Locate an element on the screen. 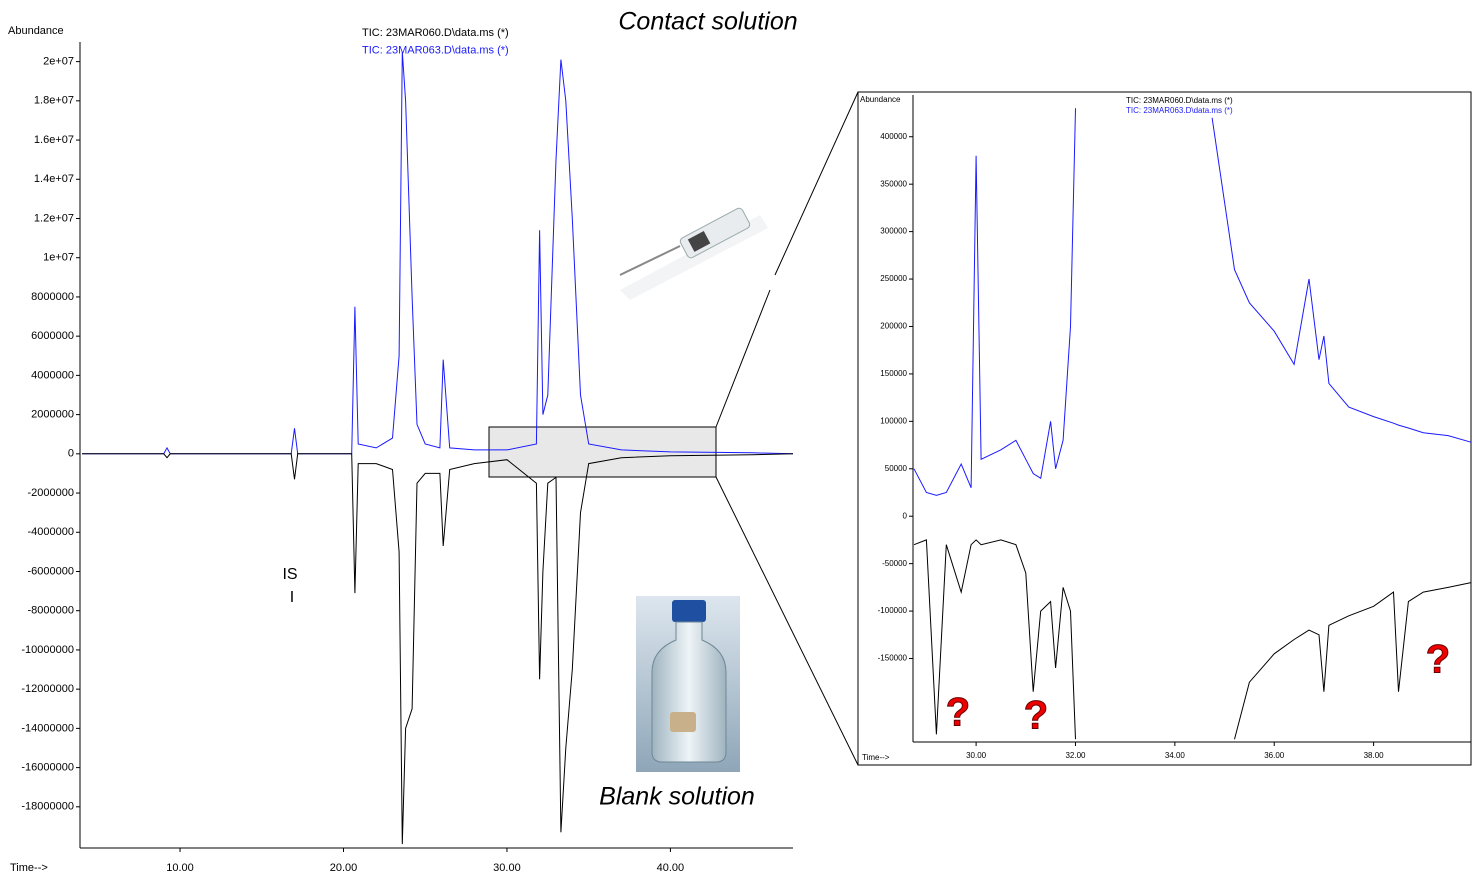 Image resolution: width=1472 pixels, height=876 pixels. y-tick-label: 8000000 is located at coordinates (52, 297).